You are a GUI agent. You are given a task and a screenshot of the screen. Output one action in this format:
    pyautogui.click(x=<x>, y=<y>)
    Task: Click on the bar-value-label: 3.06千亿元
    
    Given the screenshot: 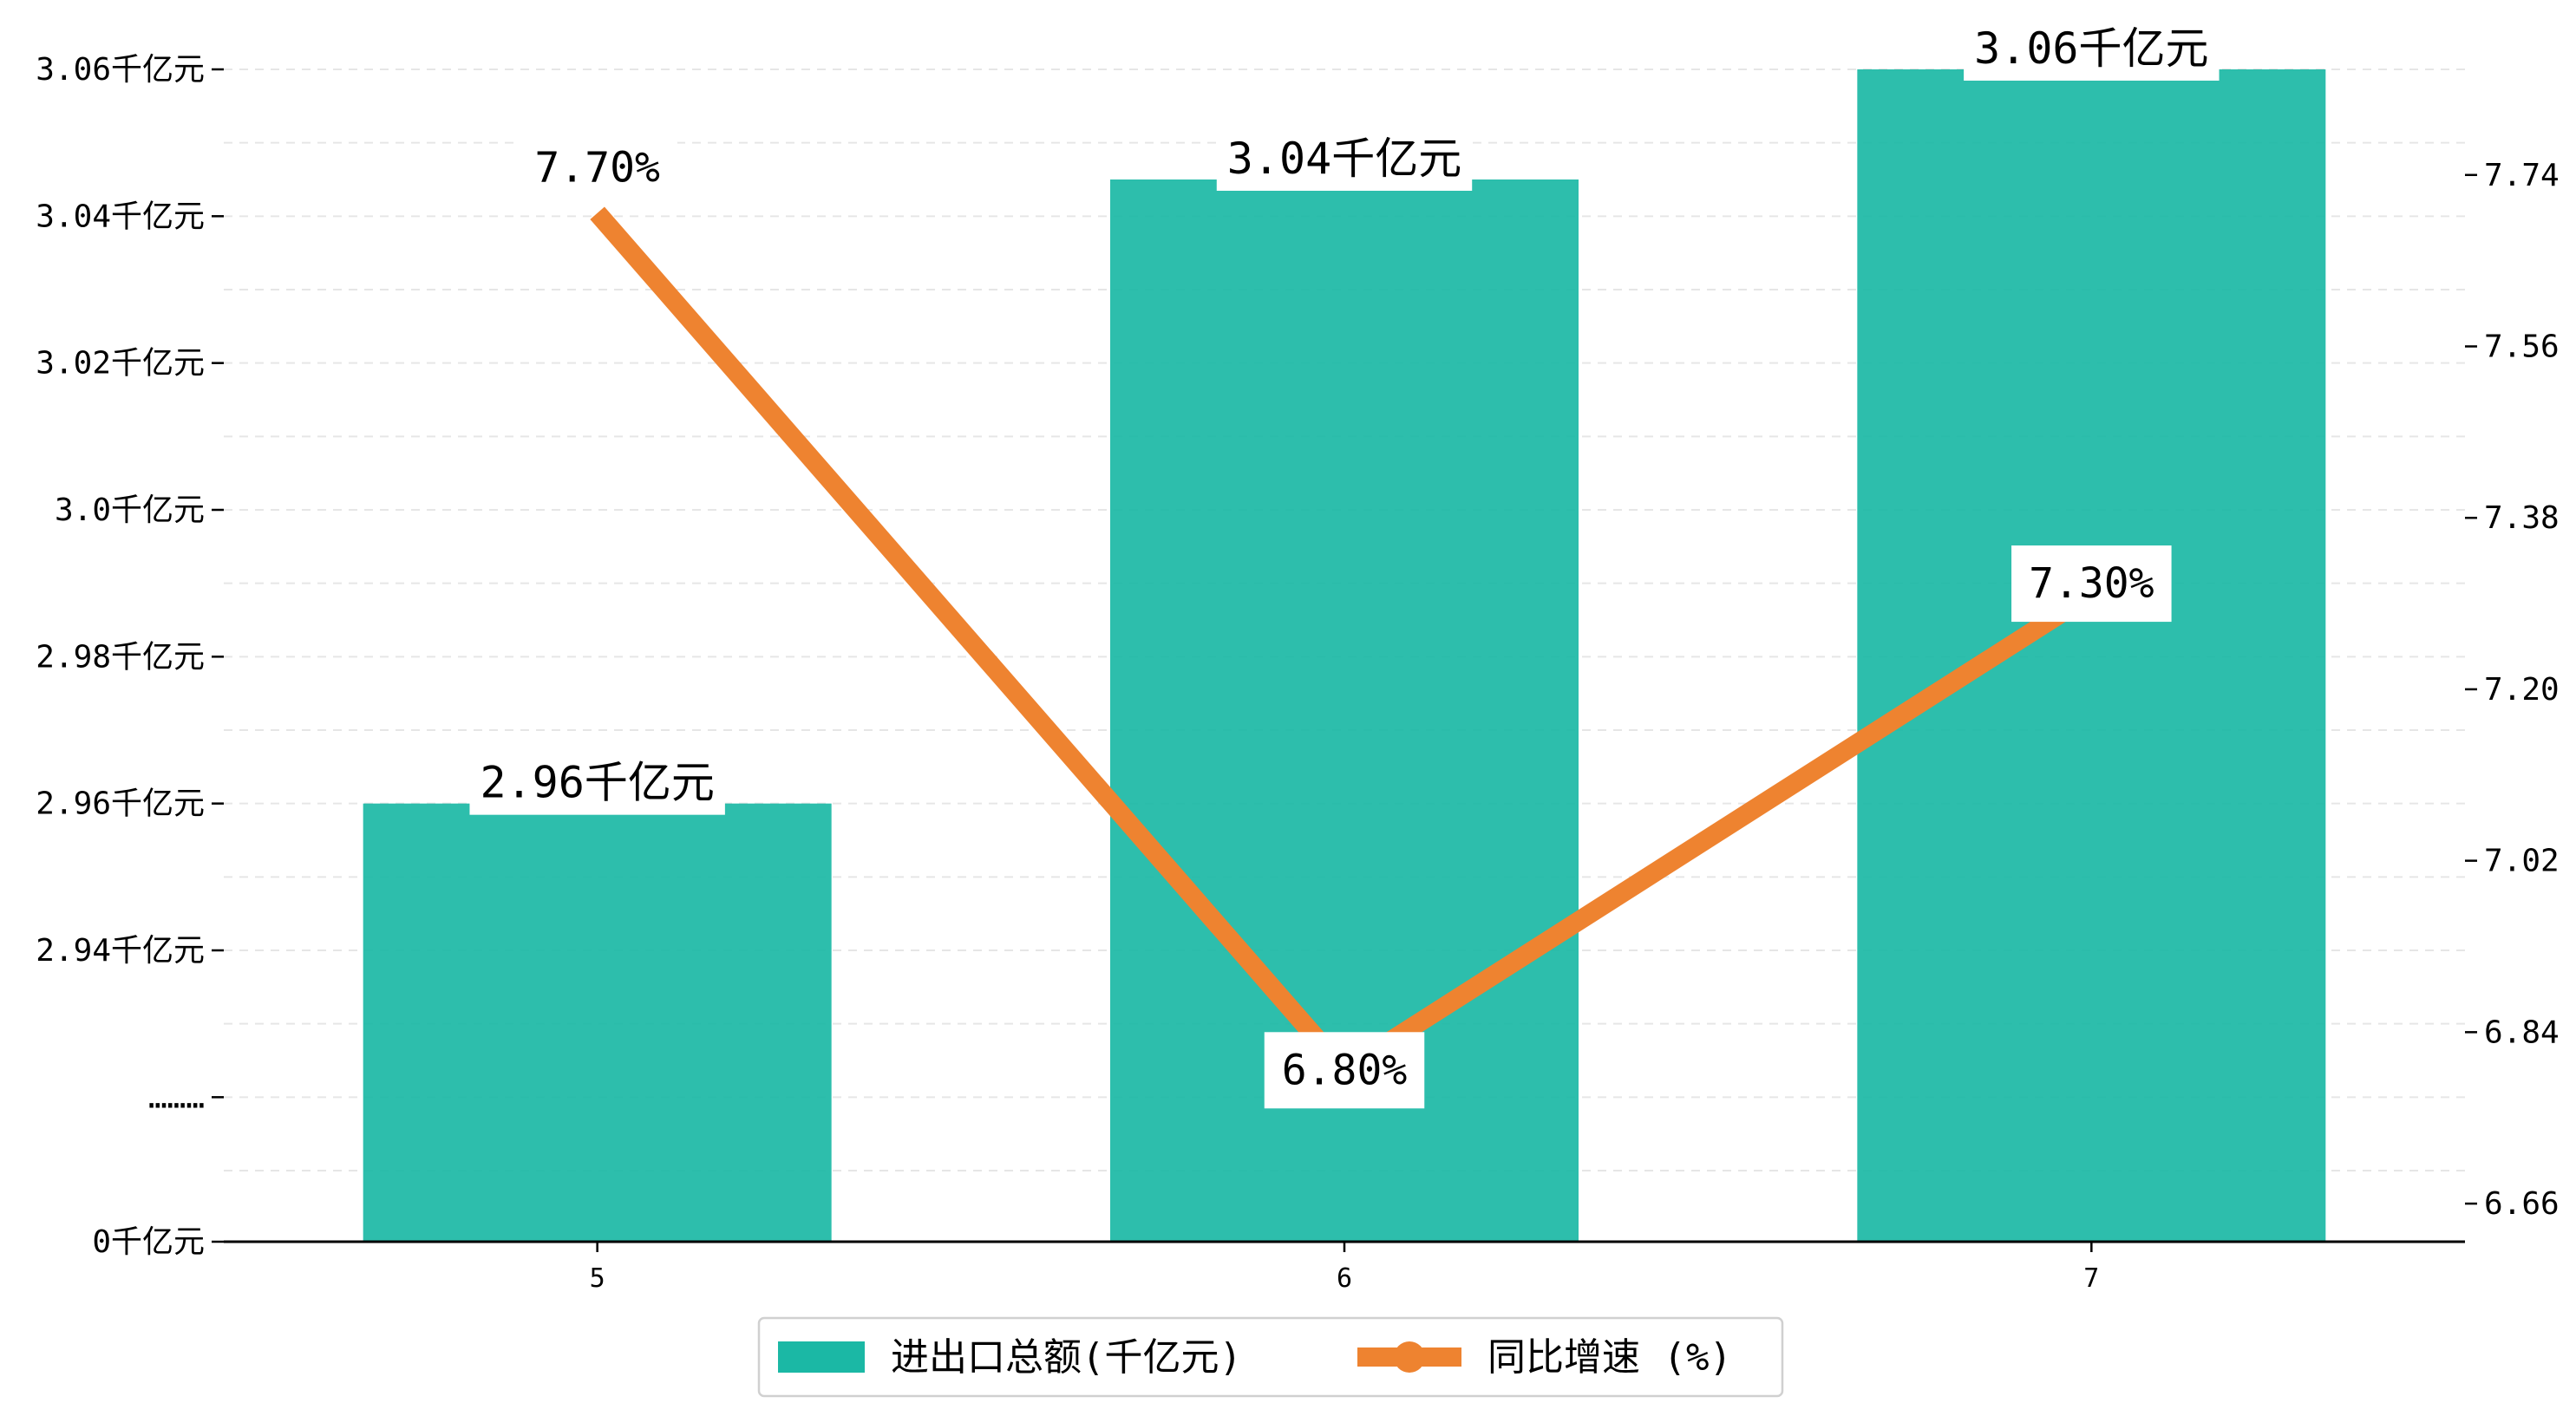 What is the action you would take?
    pyautogui.click(x=2092, y=48)
    